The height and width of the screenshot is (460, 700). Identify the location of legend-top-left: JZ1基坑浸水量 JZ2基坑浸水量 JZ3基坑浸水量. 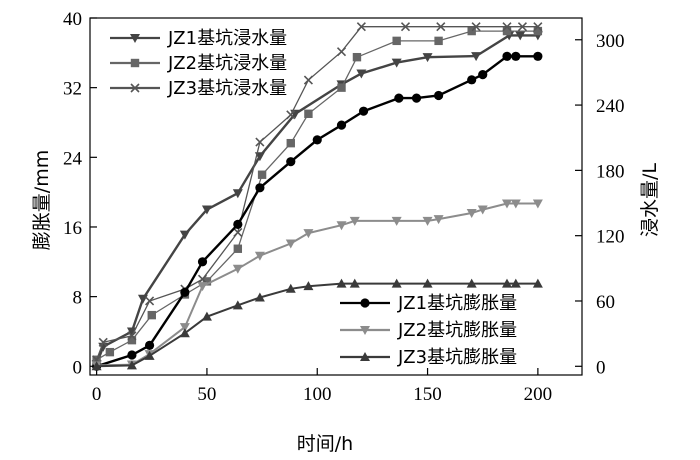
(198, 63).